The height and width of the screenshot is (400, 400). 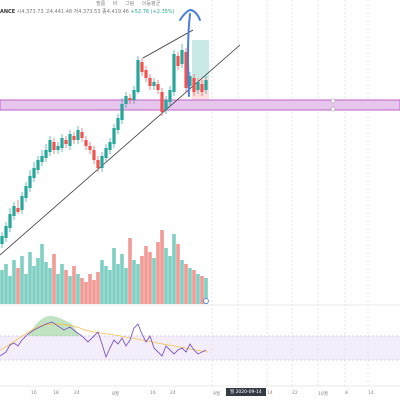 What do you see at coordinates (152, 12) in the screenshot?
I see `ohlc-change: +52.76 (+2.35%)` at bounding box center [152, 12].